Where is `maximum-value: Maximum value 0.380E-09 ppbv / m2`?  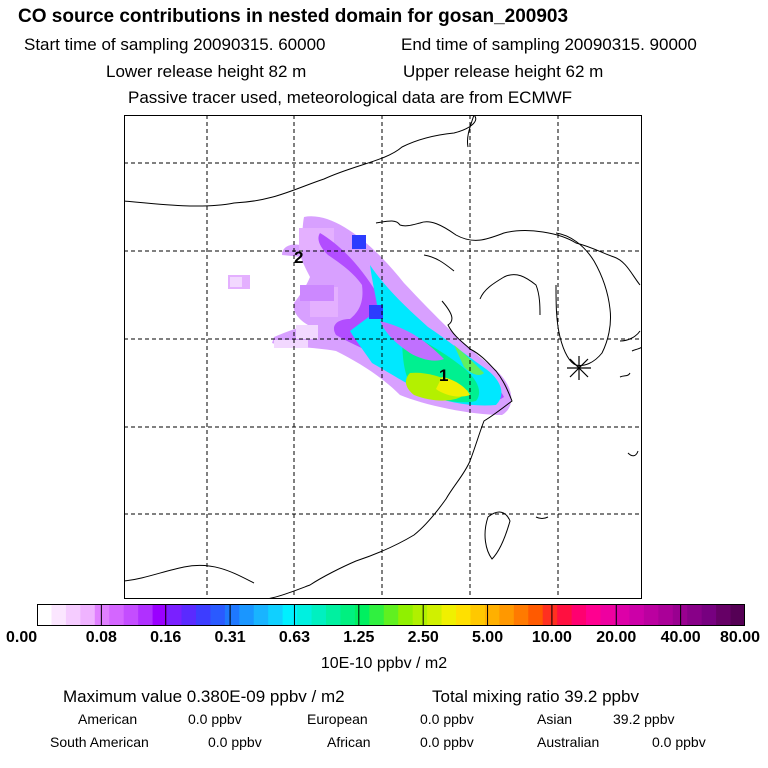 maximum-value: Maximum value 0.380E-09 ppbv / m2 is located at coordinates (204, 696).